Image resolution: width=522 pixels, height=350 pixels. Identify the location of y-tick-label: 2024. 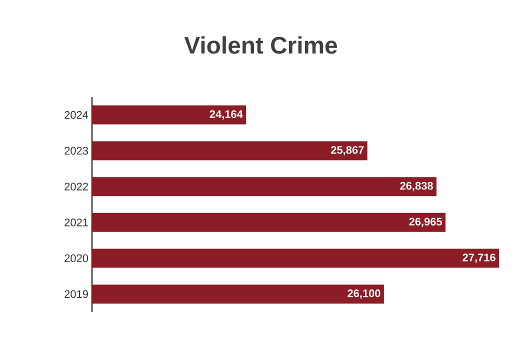
(76, 115).